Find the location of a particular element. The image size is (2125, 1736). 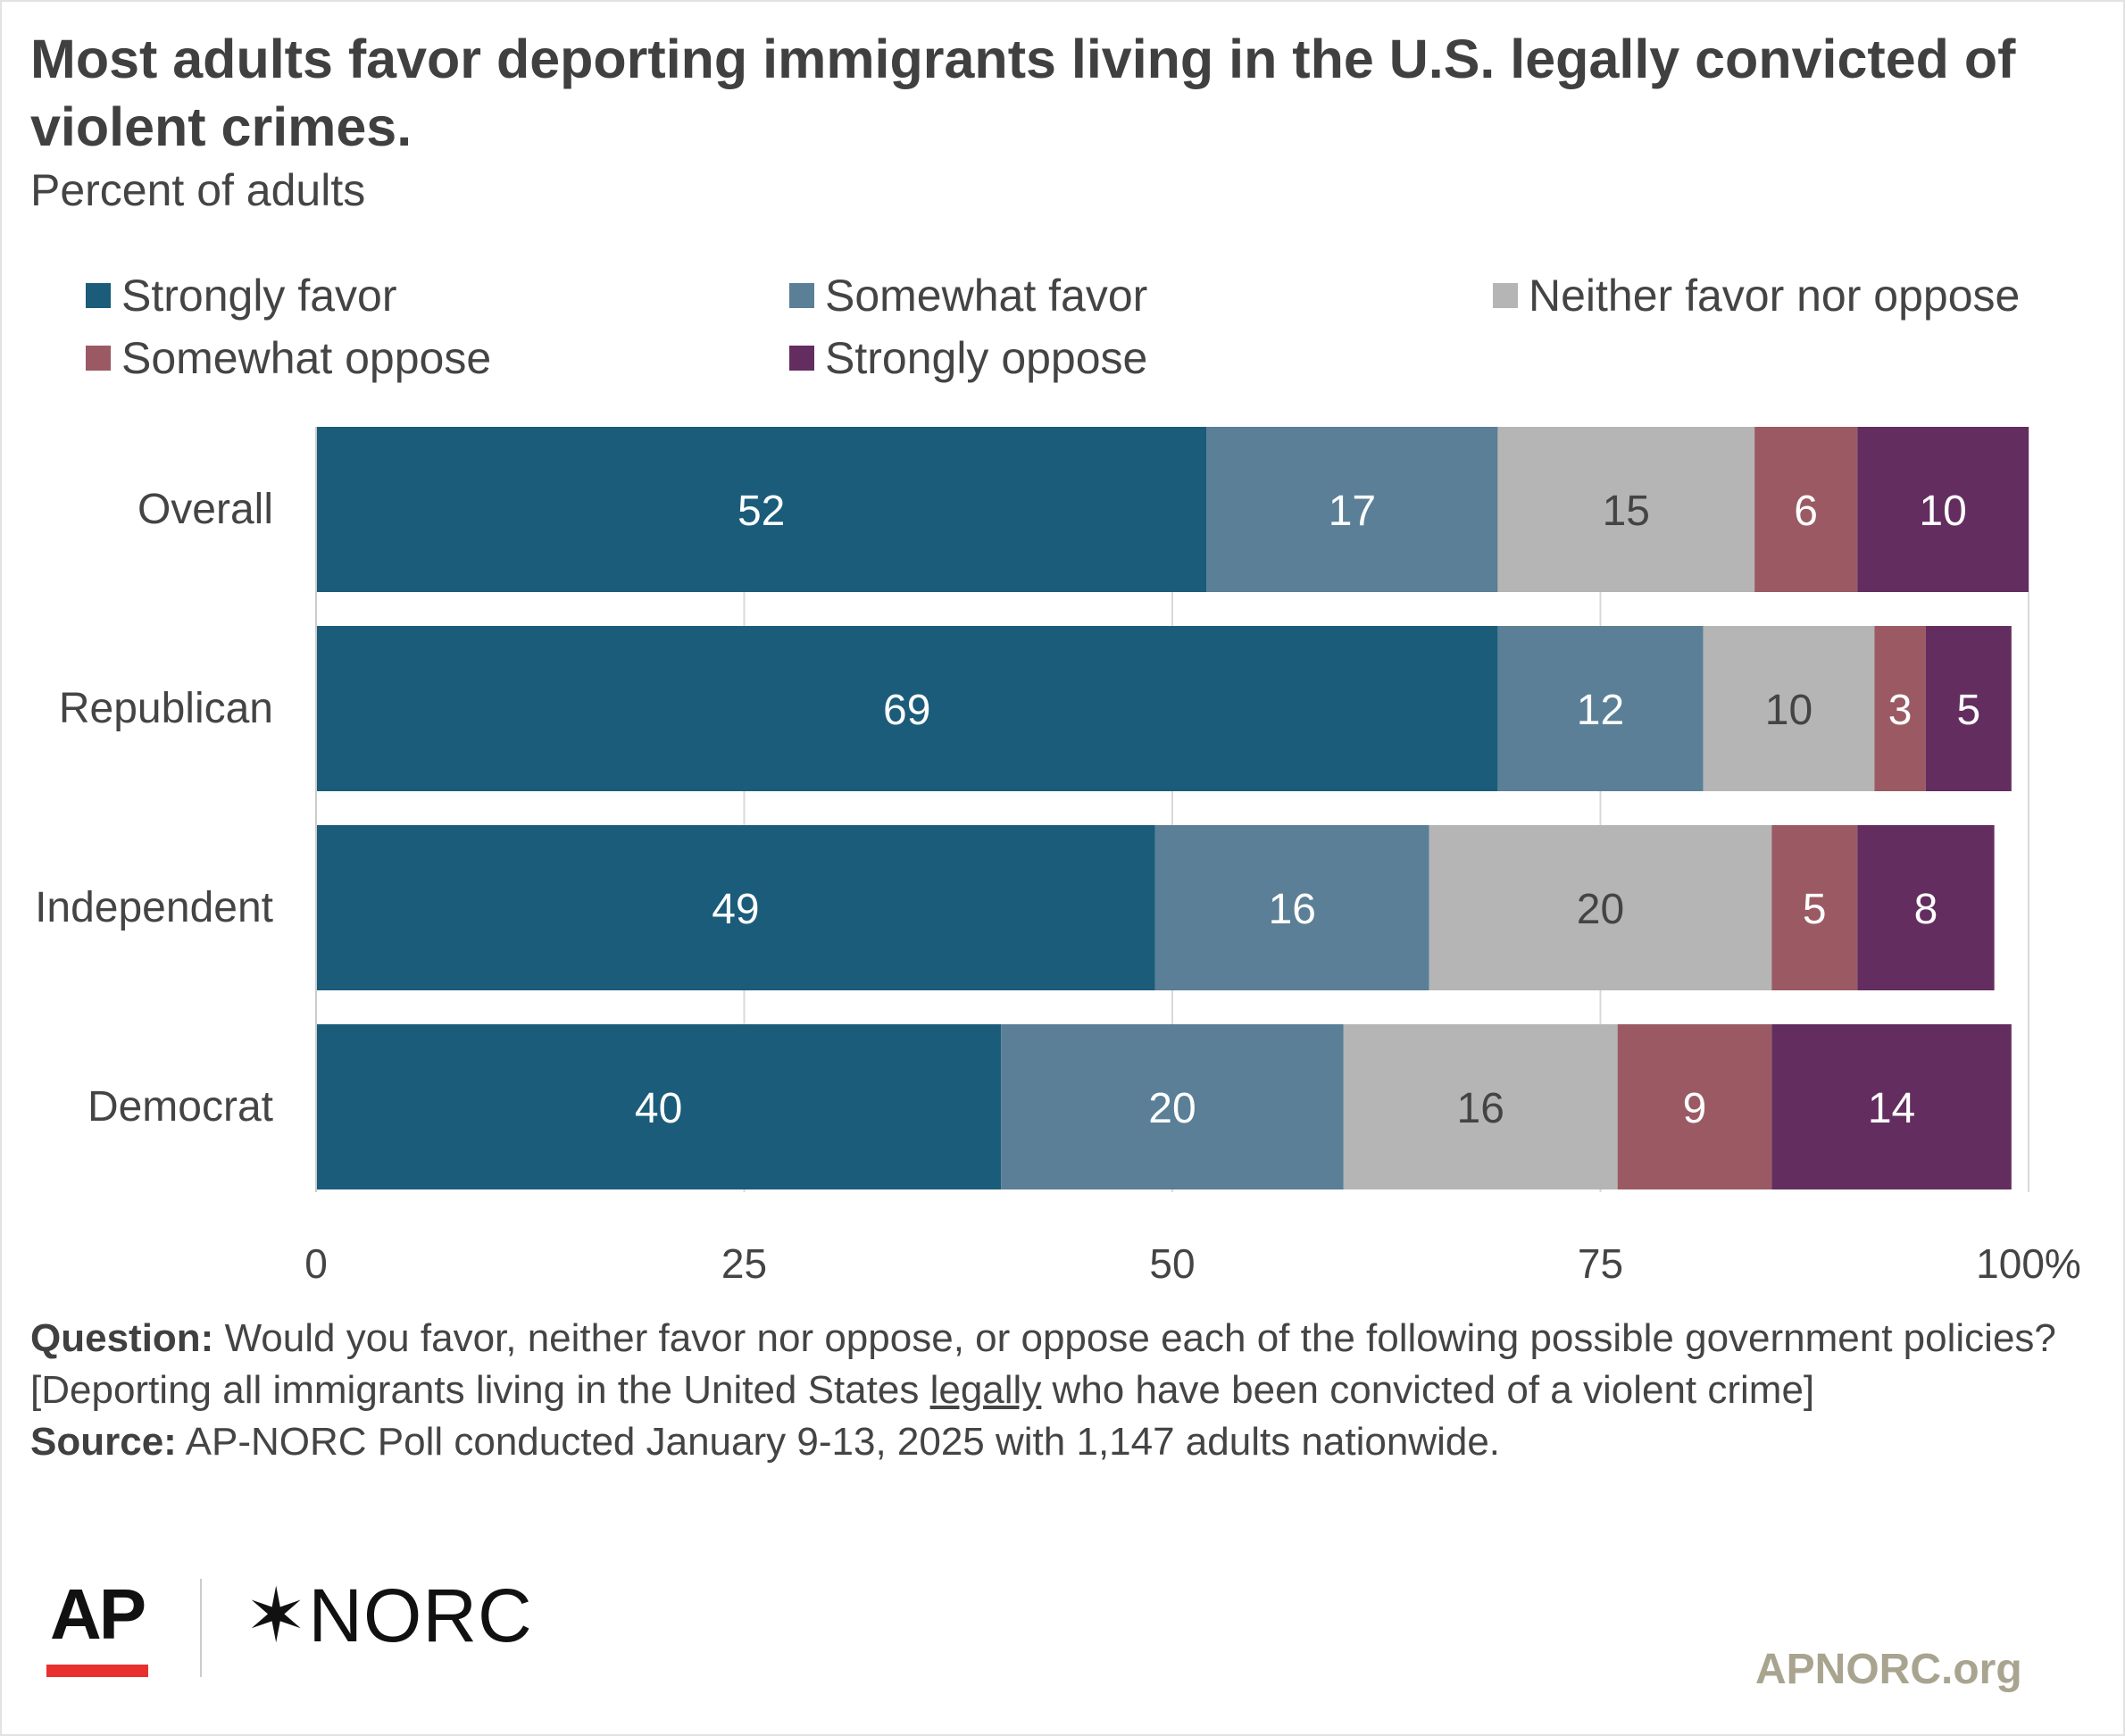

data-label: 6 is located at coordinates (1806, 511).